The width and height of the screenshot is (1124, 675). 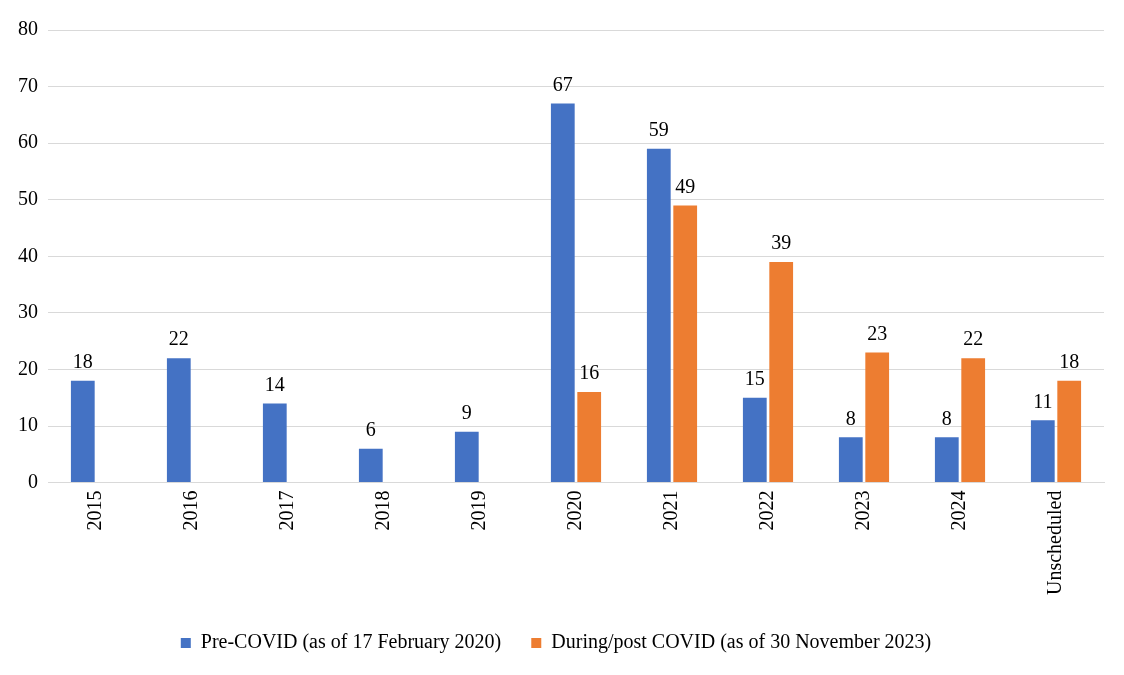 What do you see at coordinates (351, 642) in the screenshot?
I see `legend-label: Pre-COVID (as of 17 February 2020)` at bounding box center [351, 642].